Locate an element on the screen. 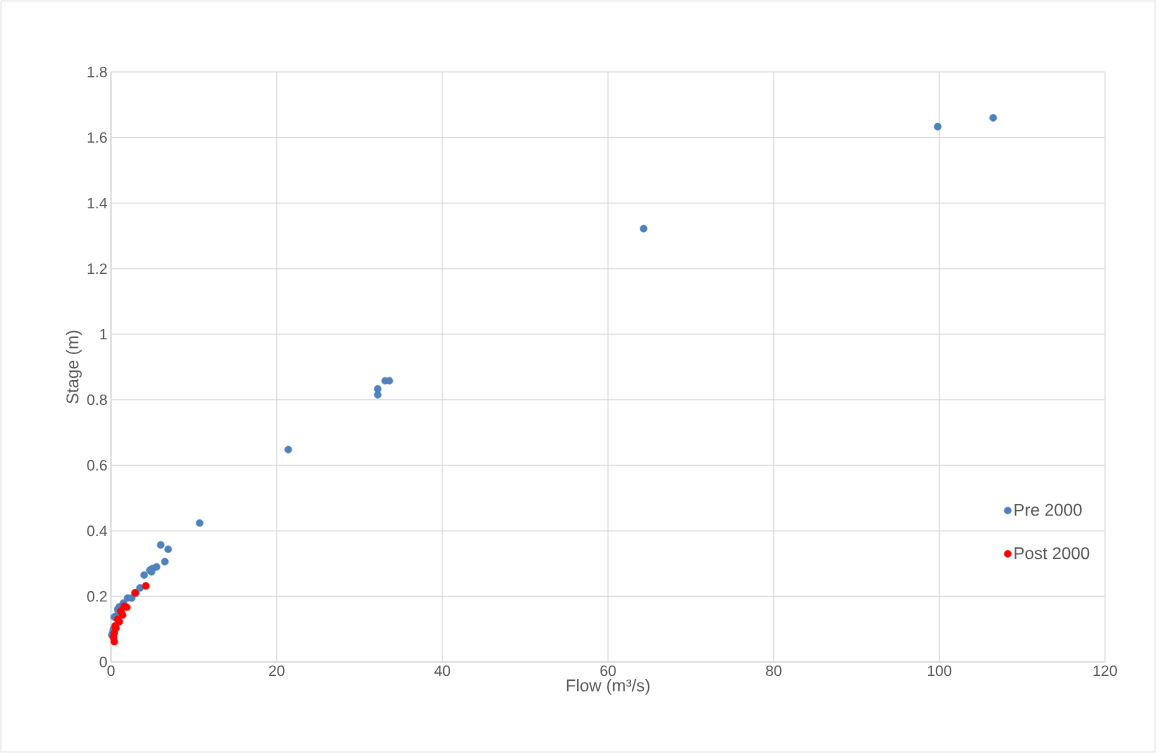 This screenshot has height=753, width=1159. x-tick-label: 80 is located at coordinates (773, 671).